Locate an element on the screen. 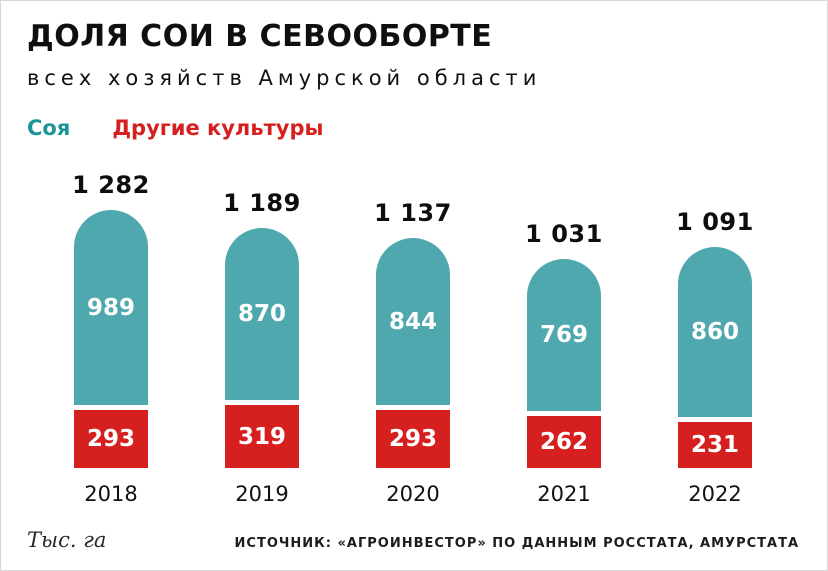  soy-bar-segment: 870 is located at coordinates (262, 314).